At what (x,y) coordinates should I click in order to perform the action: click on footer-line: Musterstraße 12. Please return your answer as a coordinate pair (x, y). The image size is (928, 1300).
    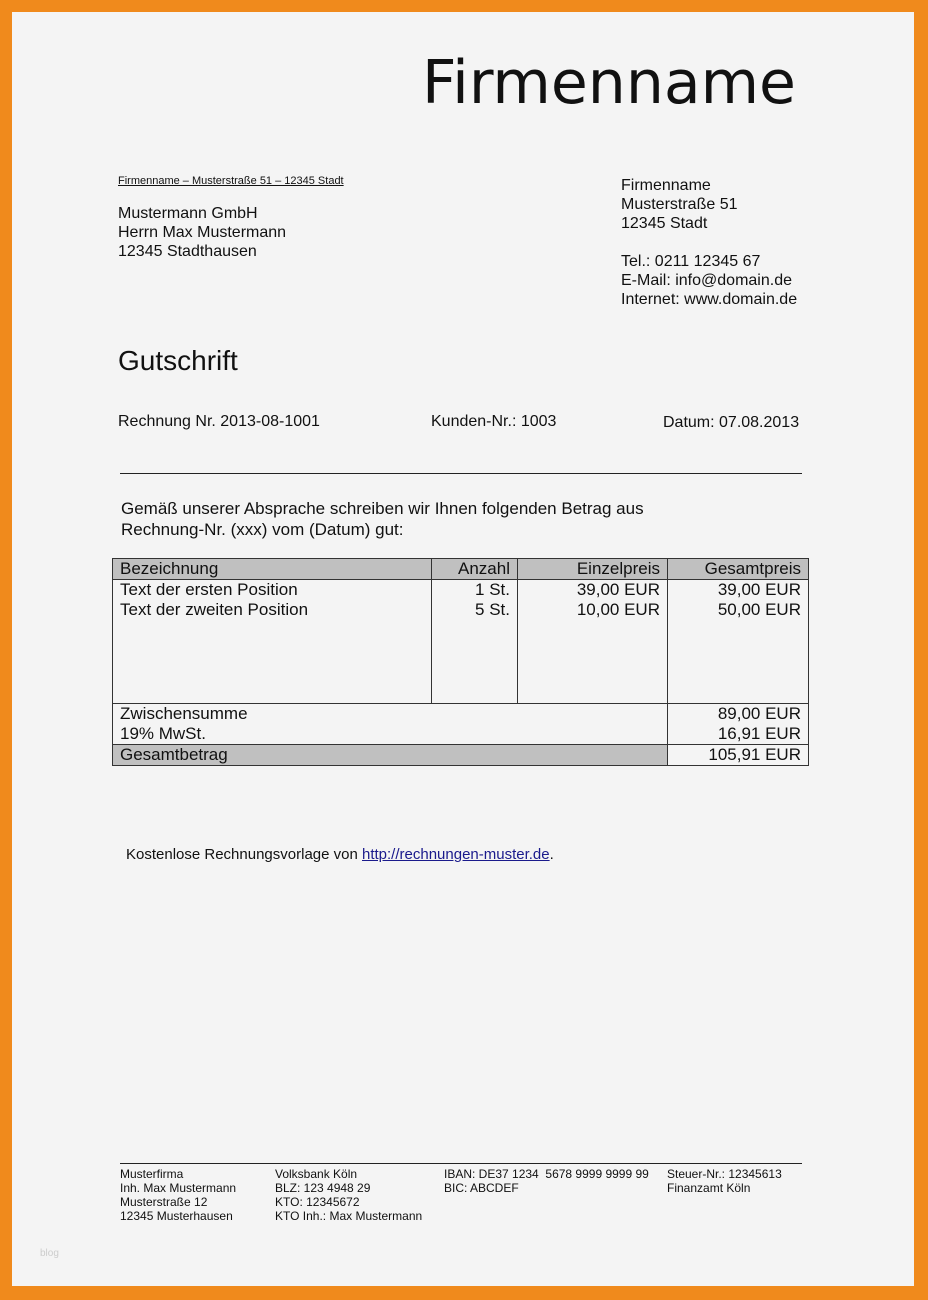
    Looking at the image, I should click on (164, 1202).